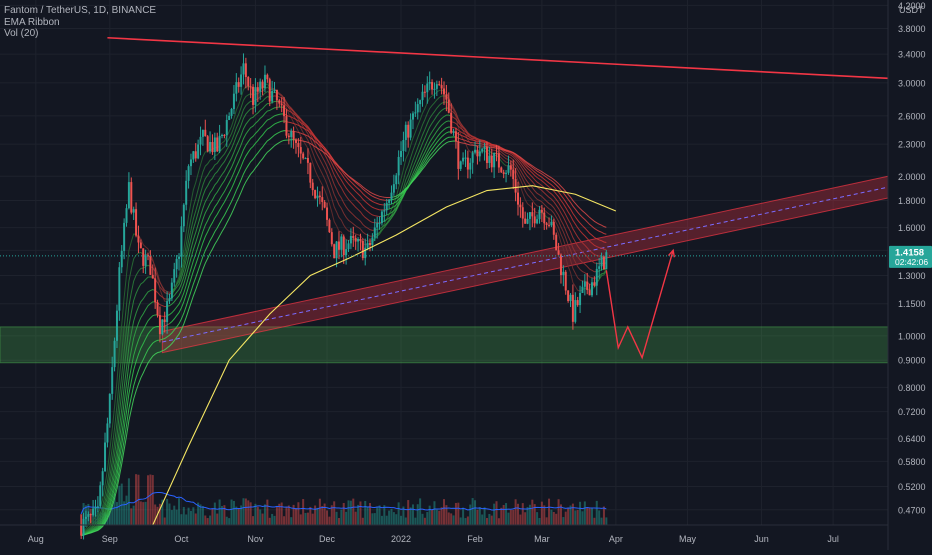 This screenshot has width=932, height=555. Describe the element at coordinates (36, 539) in the screenshot. I see `x-tick-label: Aug` at that location.